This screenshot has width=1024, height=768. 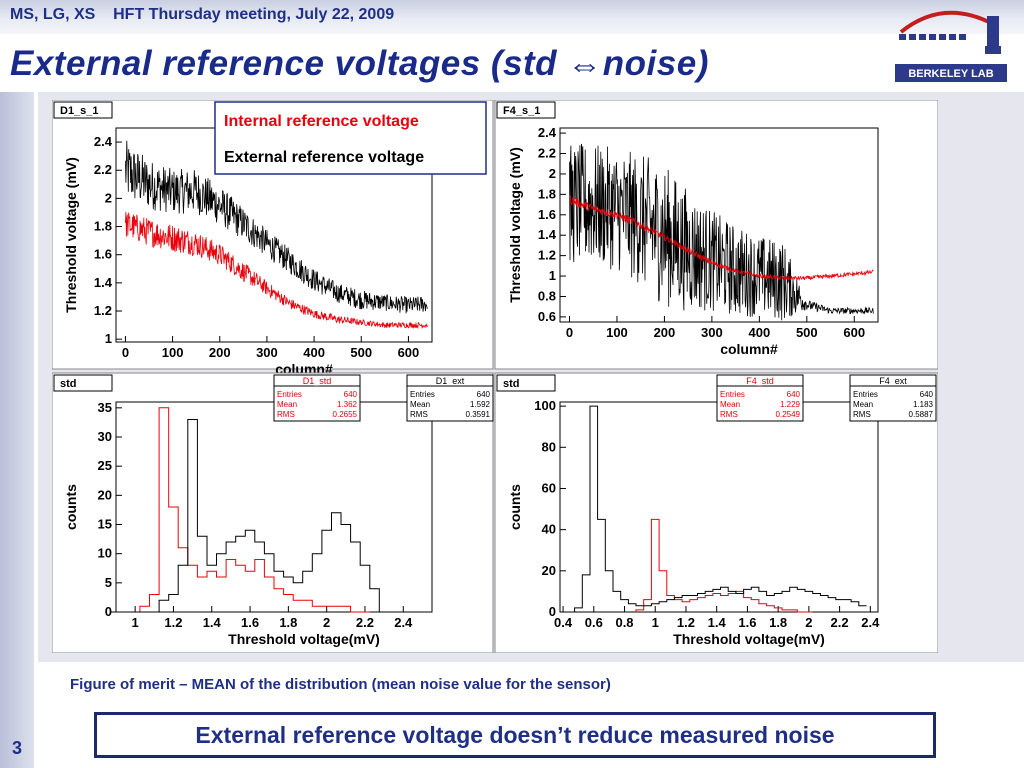 What do you see at coordinates (267, 352) in the screenshot?
I see `x-tick-label: 300` at bounding box center [267, 352].